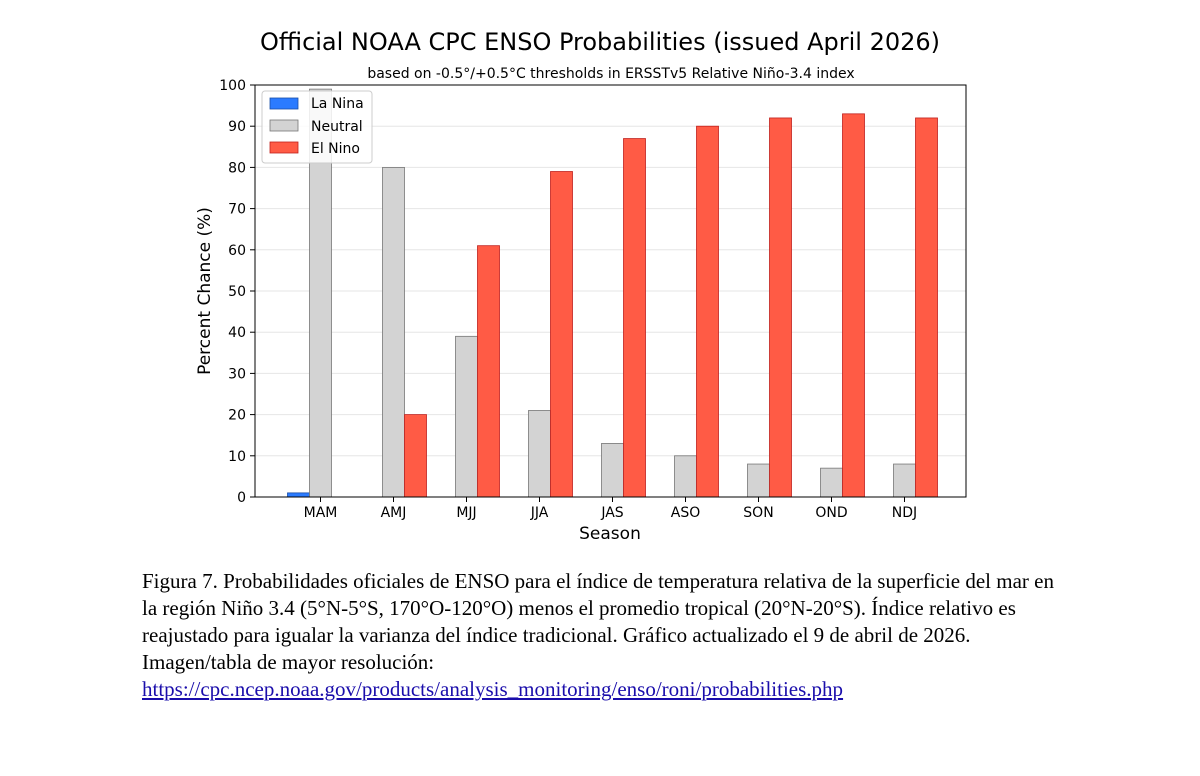  I want to click on legend-label-la-nina: La Nina, so click(337, 104).